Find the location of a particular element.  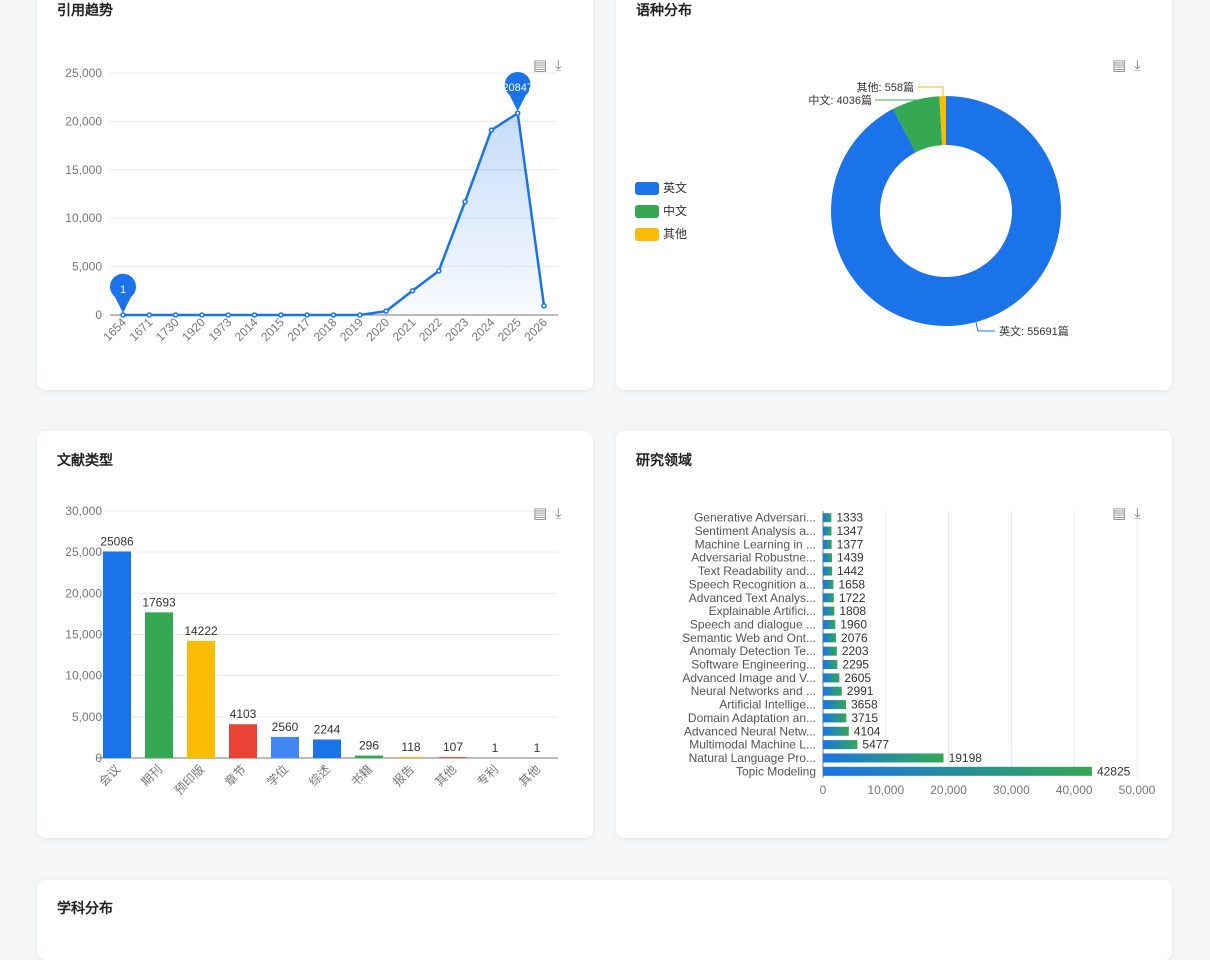

x-tick-label: 2024 is located at coordinates (483, 329).